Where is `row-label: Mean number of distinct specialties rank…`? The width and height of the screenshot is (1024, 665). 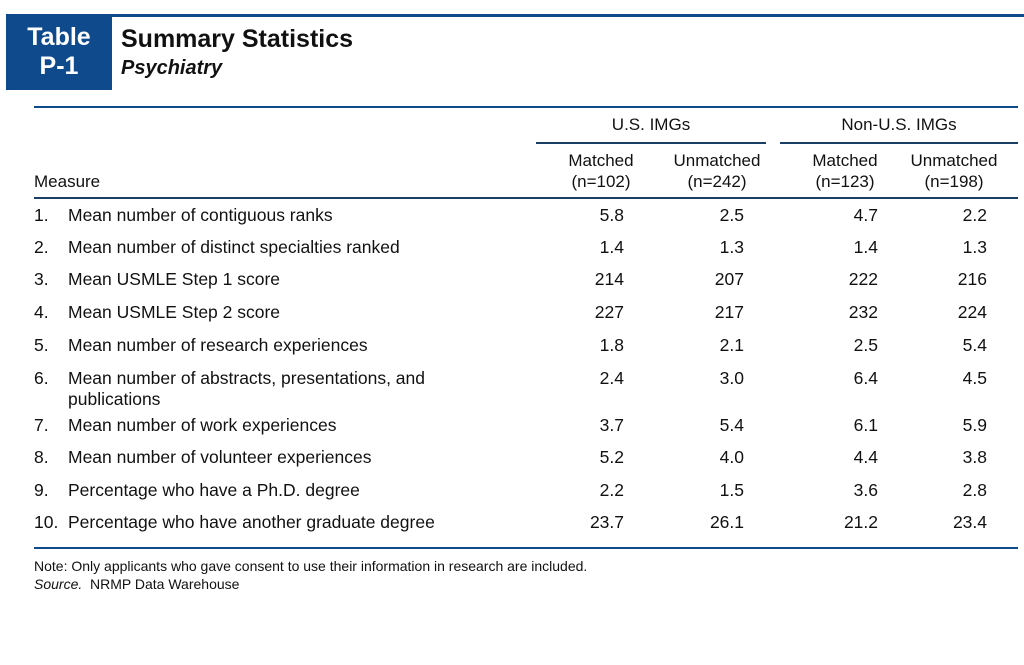
row-label: Mean number of distinct specialties rank… is located at coordinates (234, 247).